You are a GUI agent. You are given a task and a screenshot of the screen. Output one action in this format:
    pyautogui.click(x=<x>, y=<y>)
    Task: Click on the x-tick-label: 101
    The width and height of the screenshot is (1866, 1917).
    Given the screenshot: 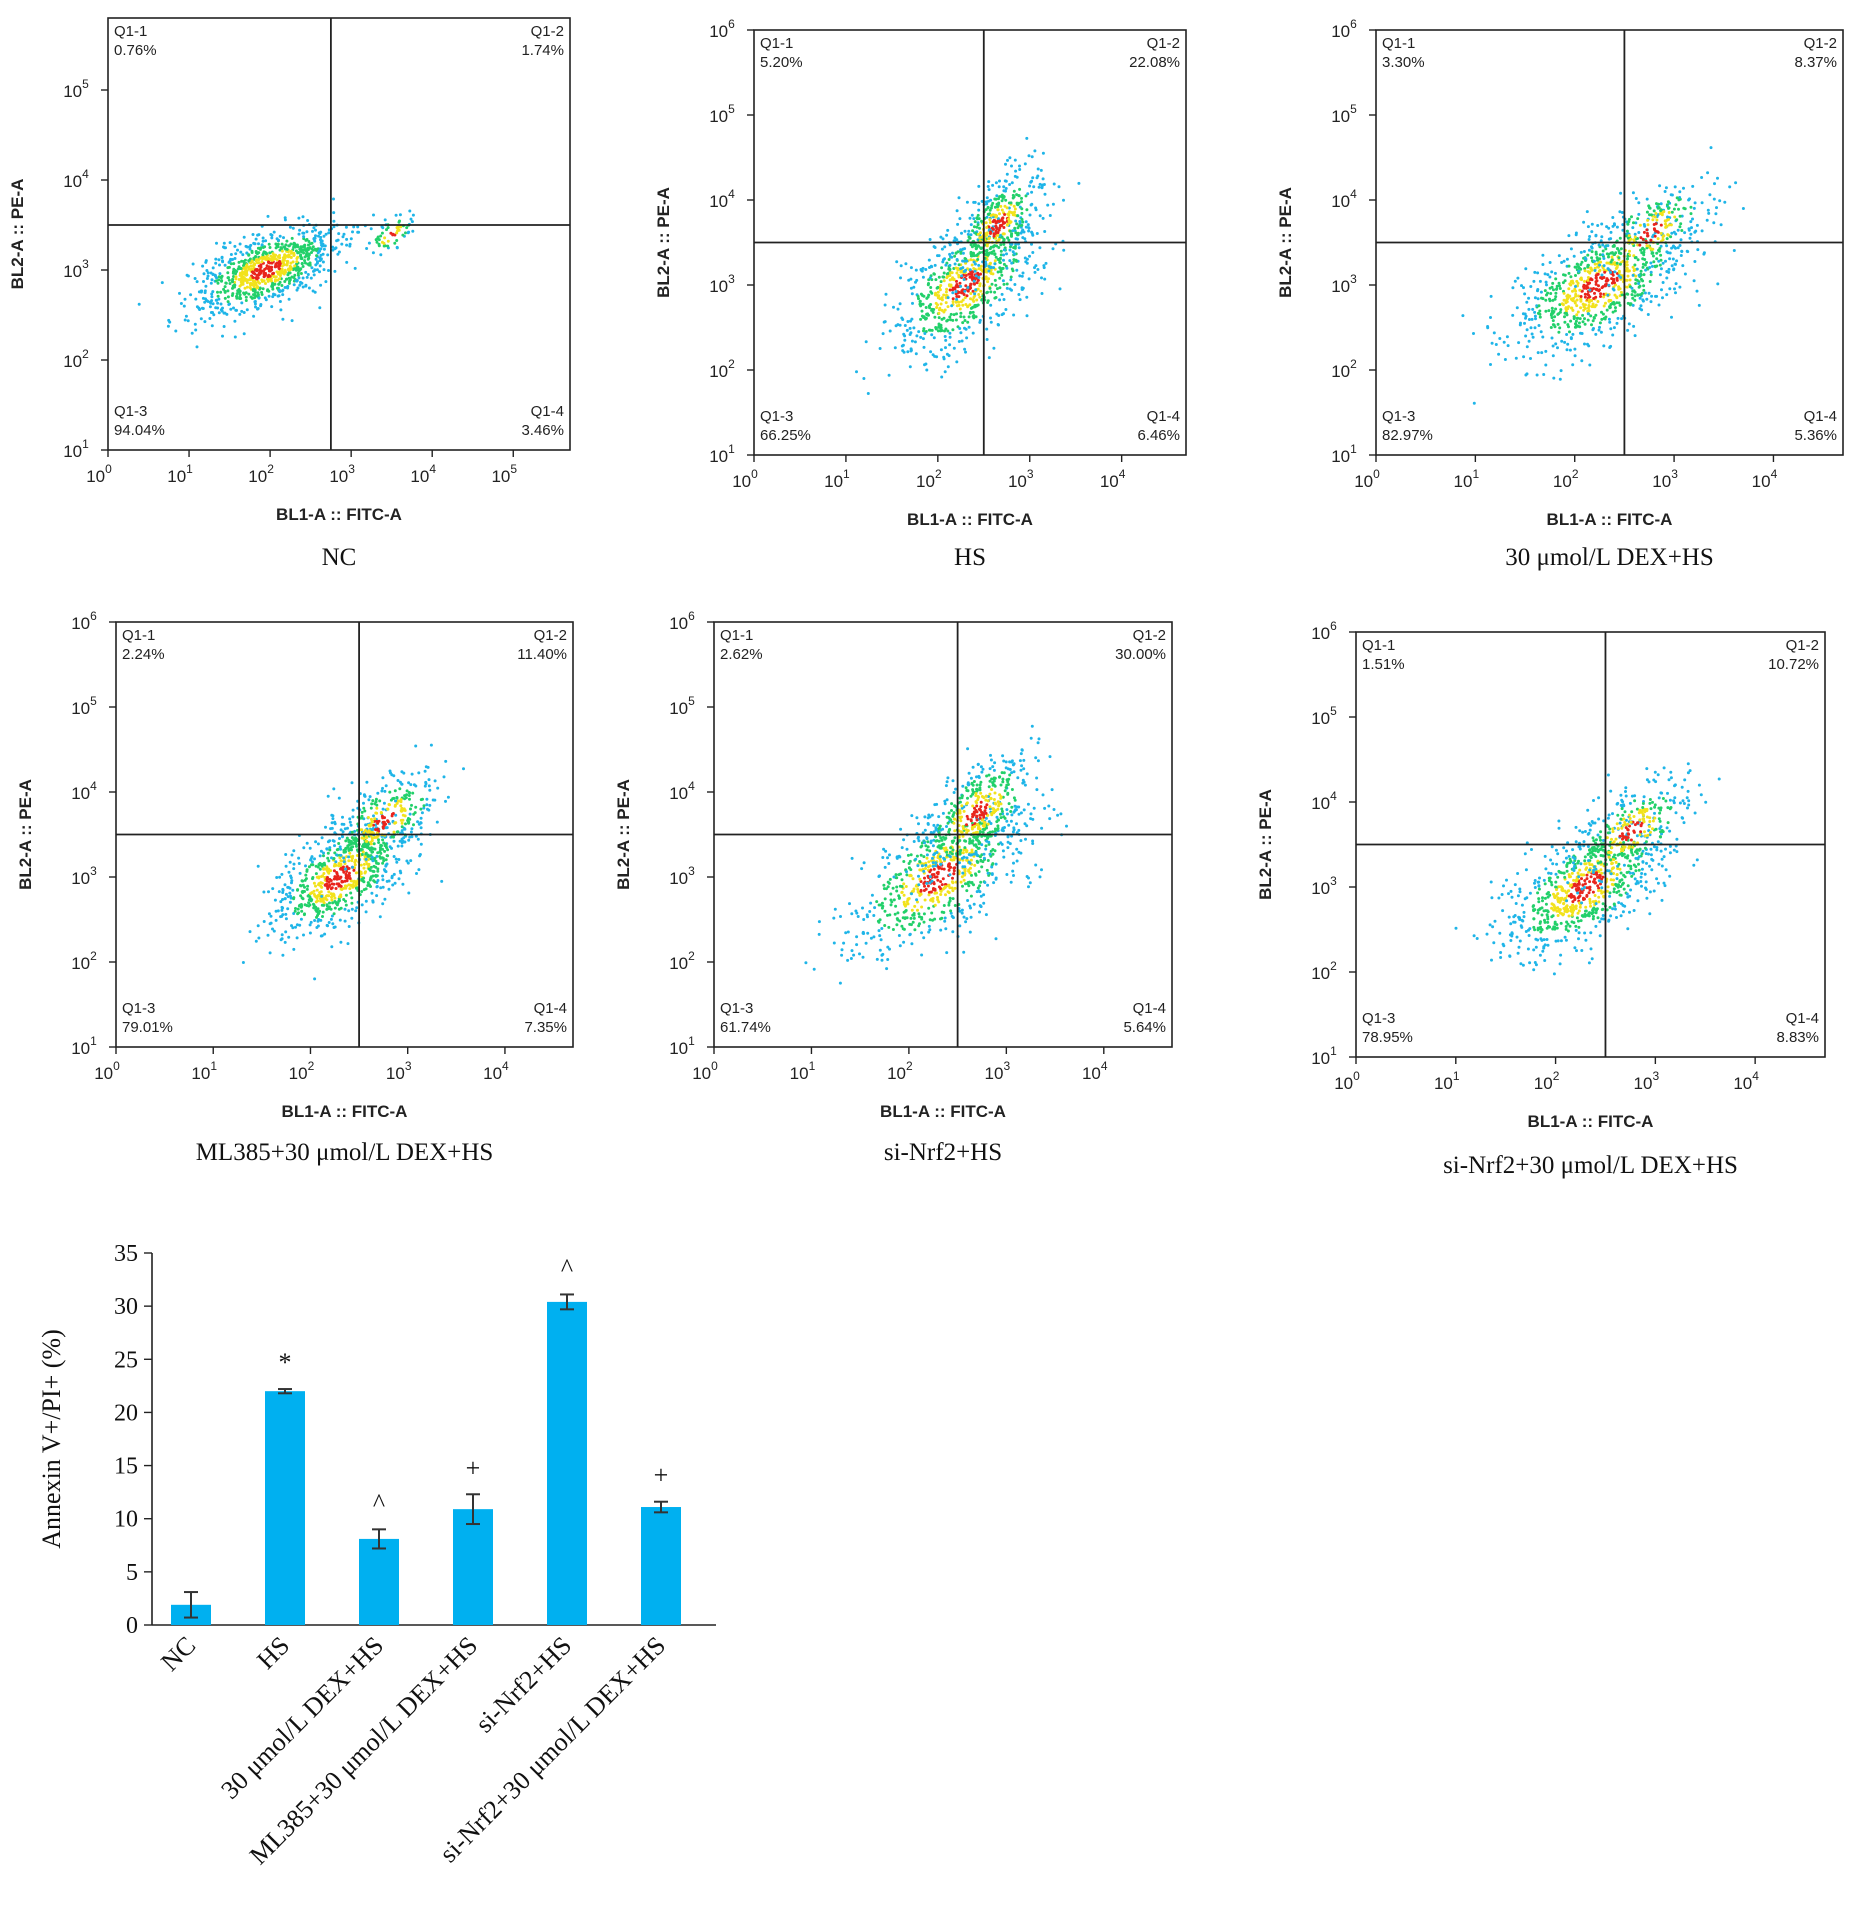 What is the action you would take?
    pyautogui.click(x=204, y=1071)
    